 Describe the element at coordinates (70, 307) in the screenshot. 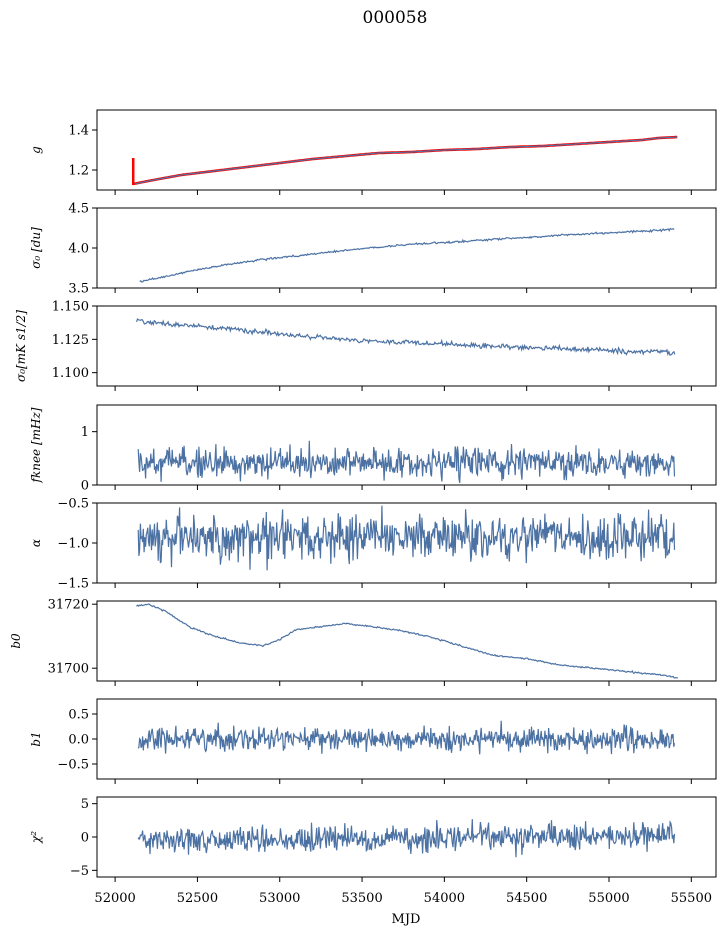

I see `y-tick-label: 1.150` at that location.